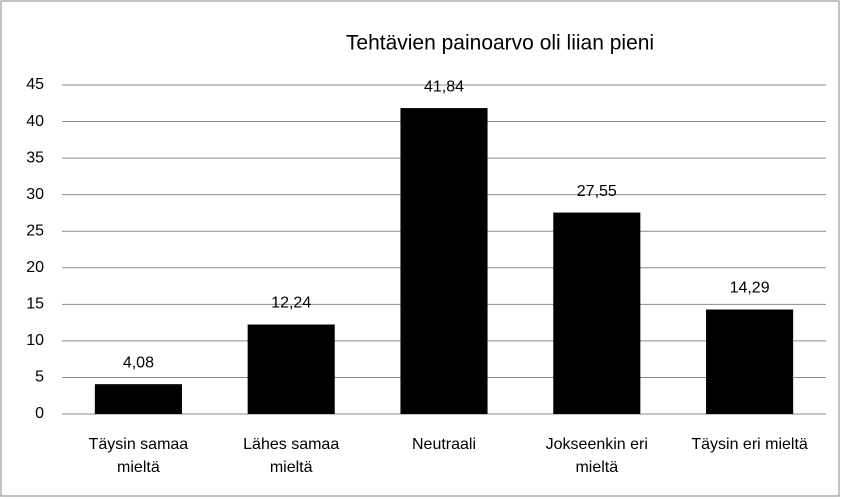 Image resolution: width=842 pixels, height=499 pixels. What do you see at coordinates (35, 84) in the screenshot?
I see `y-tick-label: 45` at bounding box center [35, 84].